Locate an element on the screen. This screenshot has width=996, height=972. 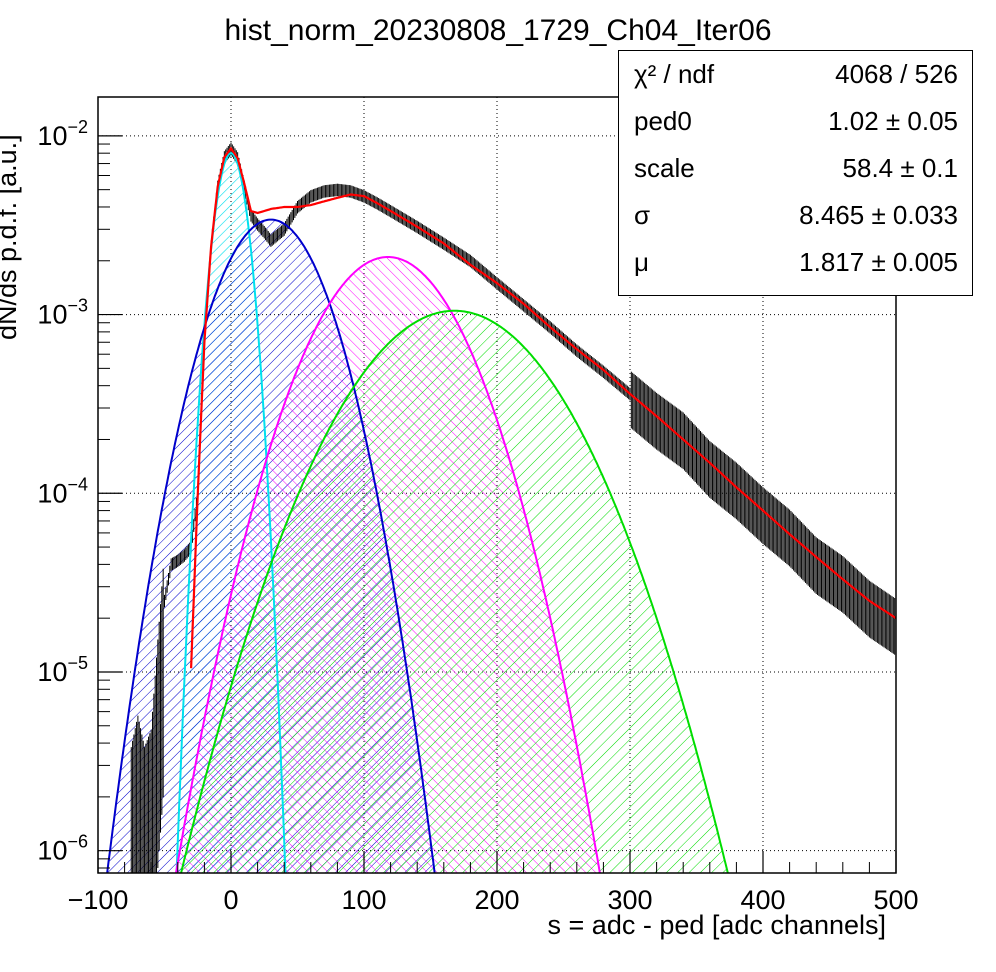
x-tick-label: 0 is located at coordinates (230, 900).